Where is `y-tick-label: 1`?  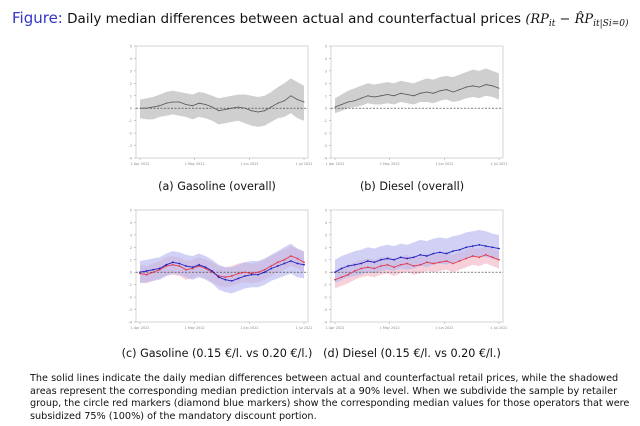
y-tick-label: 1 is located at coordinates (326, 260).